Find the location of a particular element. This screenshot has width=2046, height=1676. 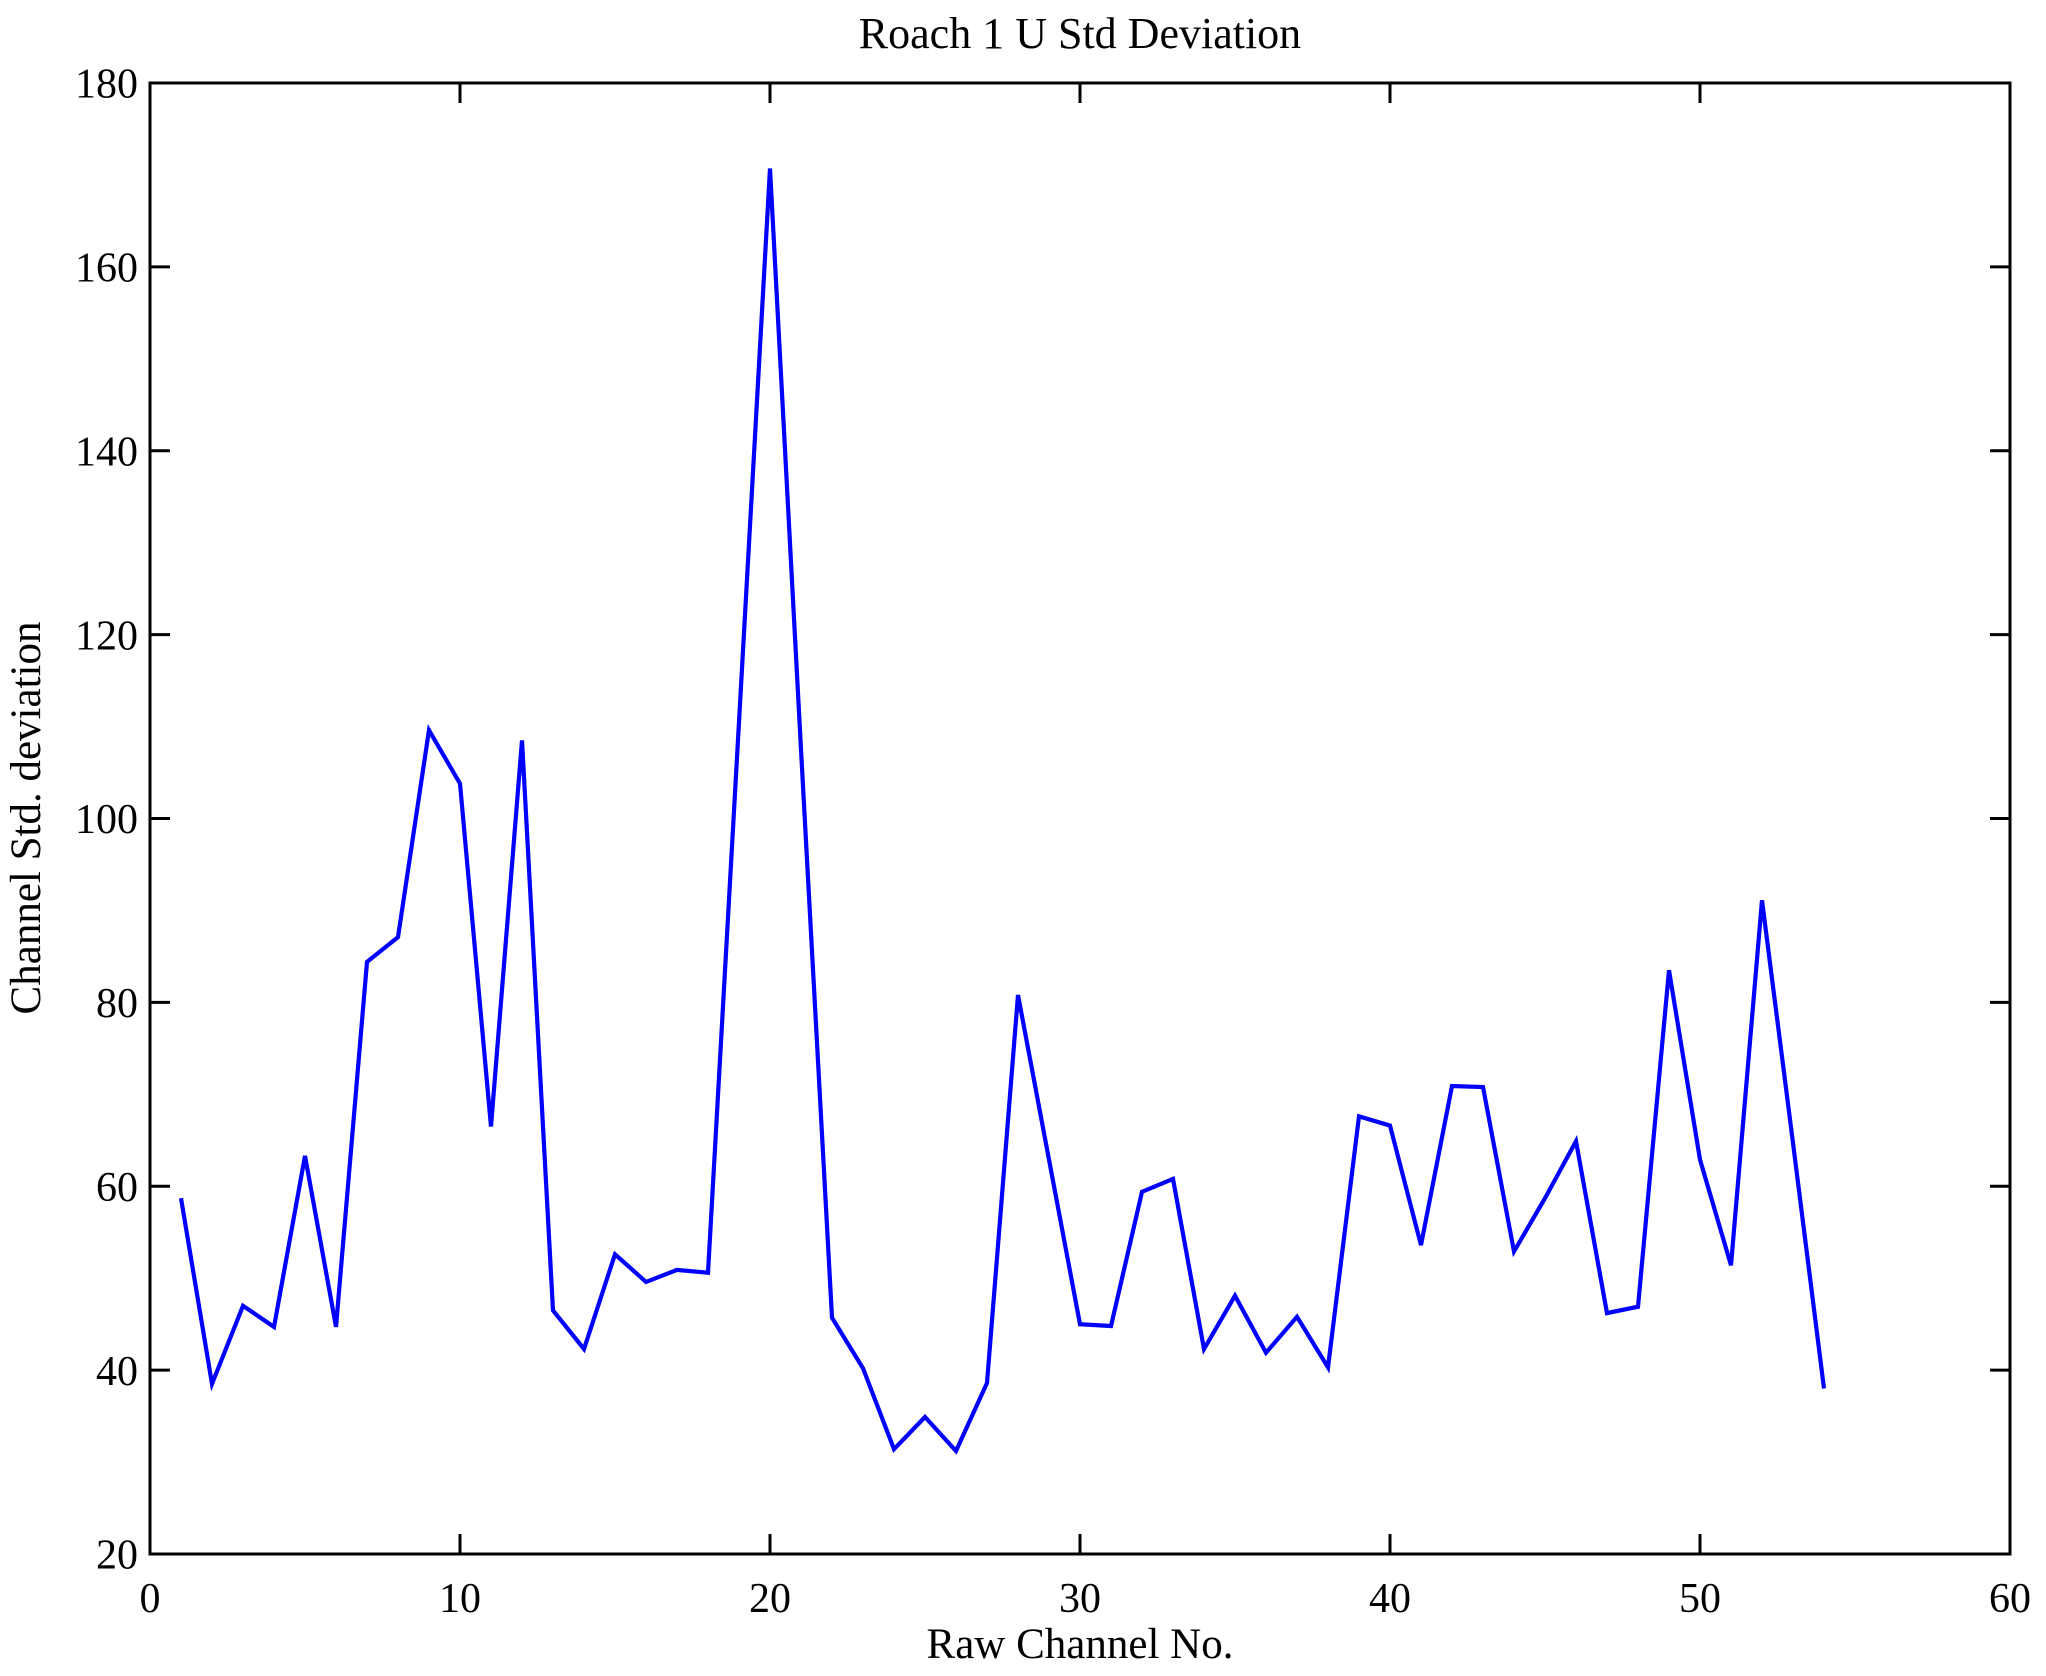

y-tick-label: 140 is located at coordinates (106, 452).